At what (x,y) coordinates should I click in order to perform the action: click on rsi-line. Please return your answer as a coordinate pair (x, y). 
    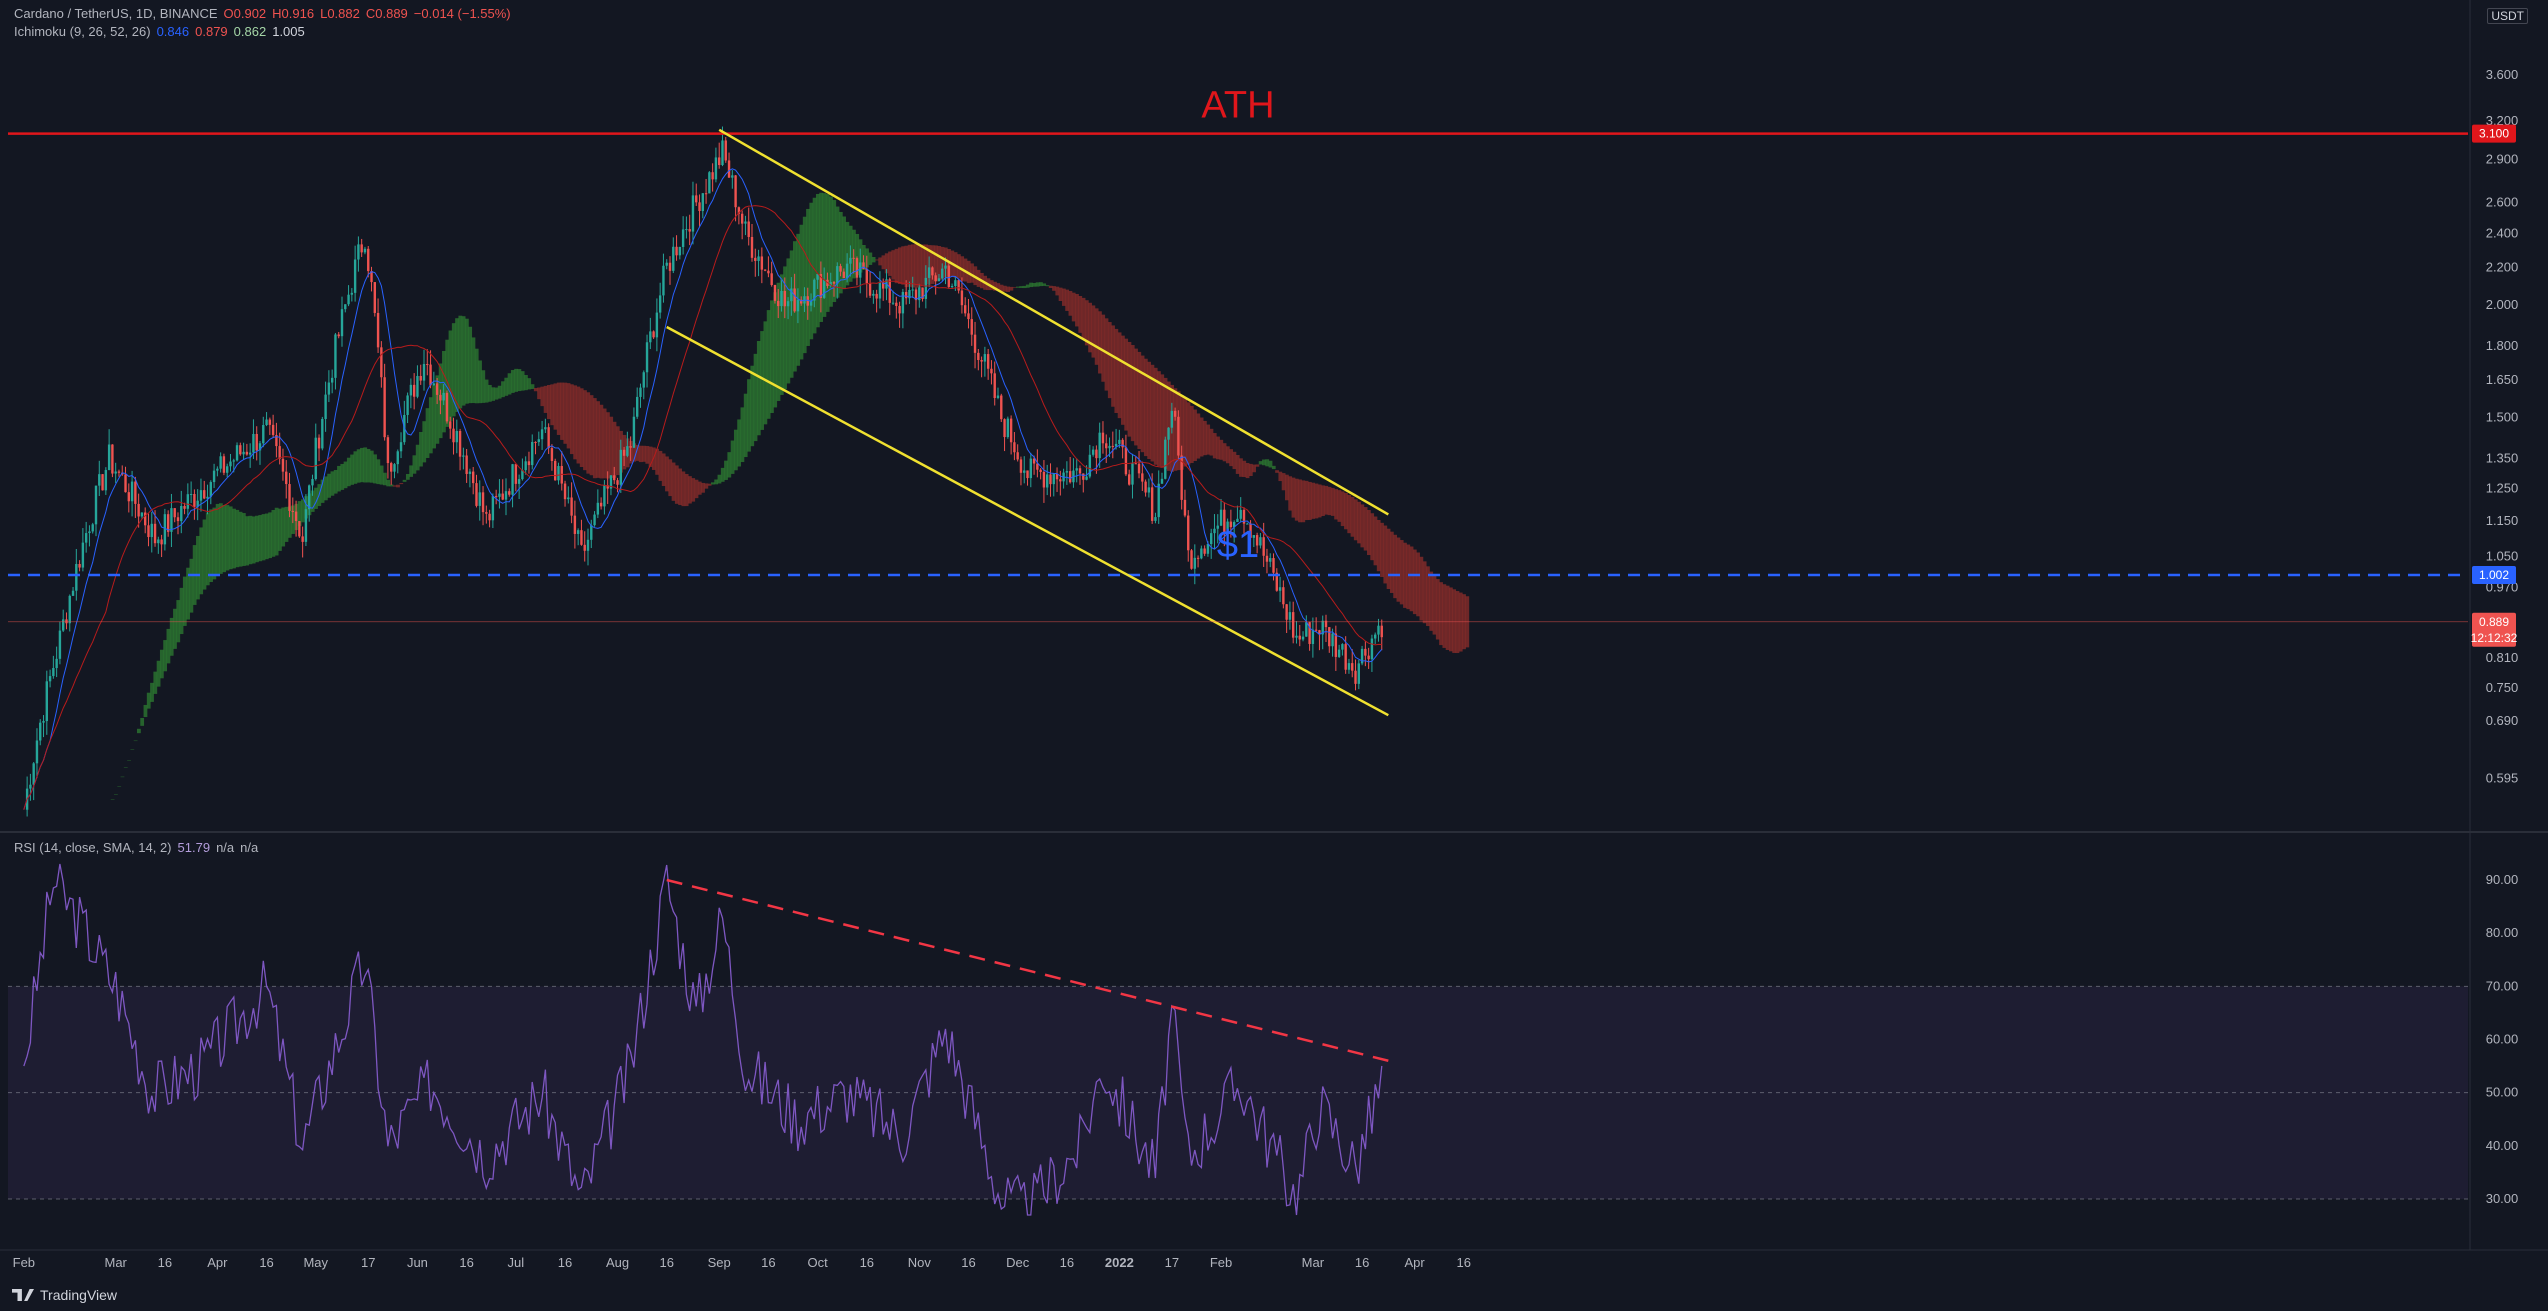
    Looking at the image, I should click on (703, 1039).